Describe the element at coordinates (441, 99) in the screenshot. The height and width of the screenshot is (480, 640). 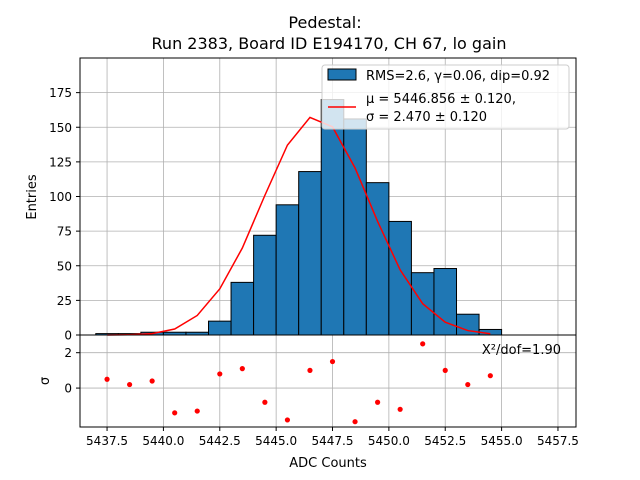
I see `legend-fit-label-line1: μ = 5446.856 ± 0.120,` at that location.